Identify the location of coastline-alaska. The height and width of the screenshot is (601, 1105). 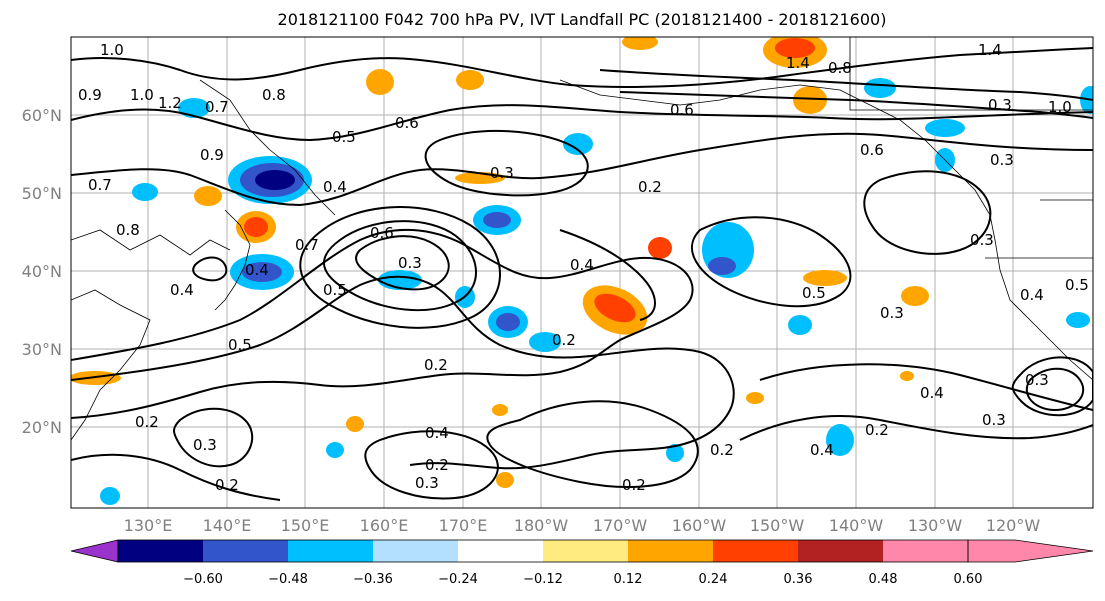
(775, 147).